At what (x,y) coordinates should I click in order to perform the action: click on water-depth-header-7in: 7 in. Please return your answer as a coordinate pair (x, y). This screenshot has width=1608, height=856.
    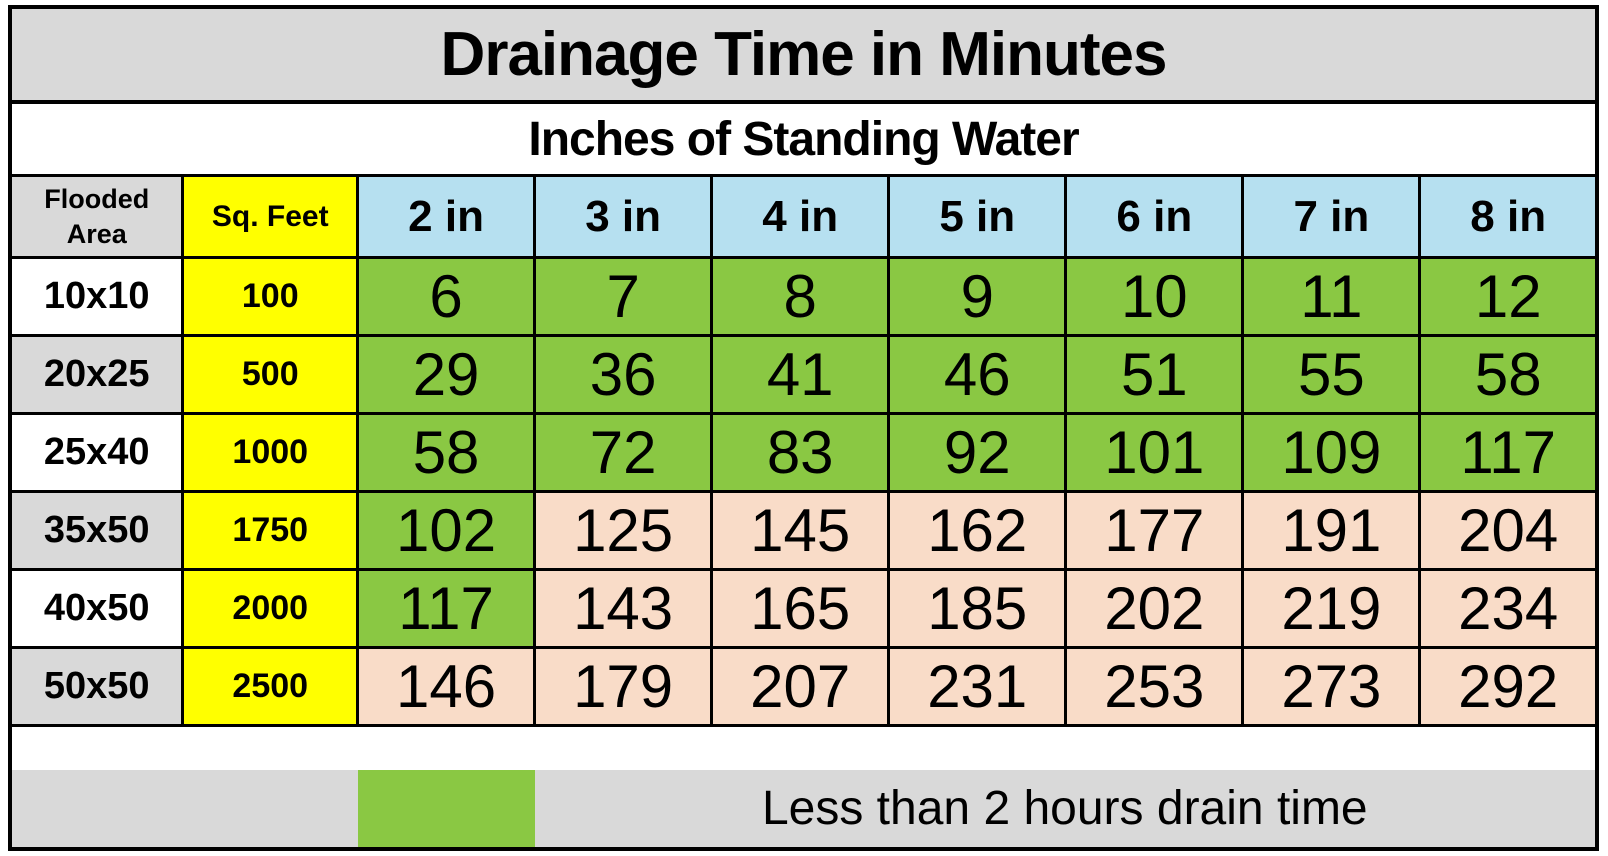
    Looking at the image, I should click on (1331, 217).